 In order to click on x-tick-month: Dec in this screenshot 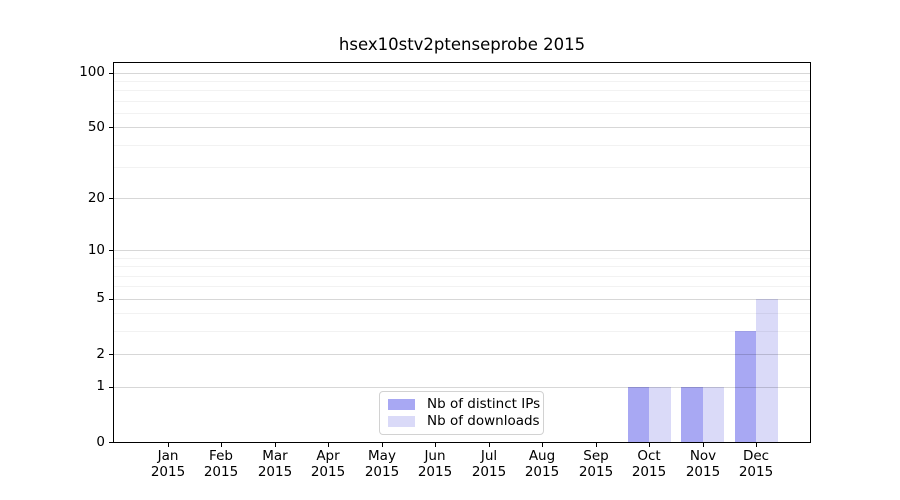, I will do `click(756, 456)`.